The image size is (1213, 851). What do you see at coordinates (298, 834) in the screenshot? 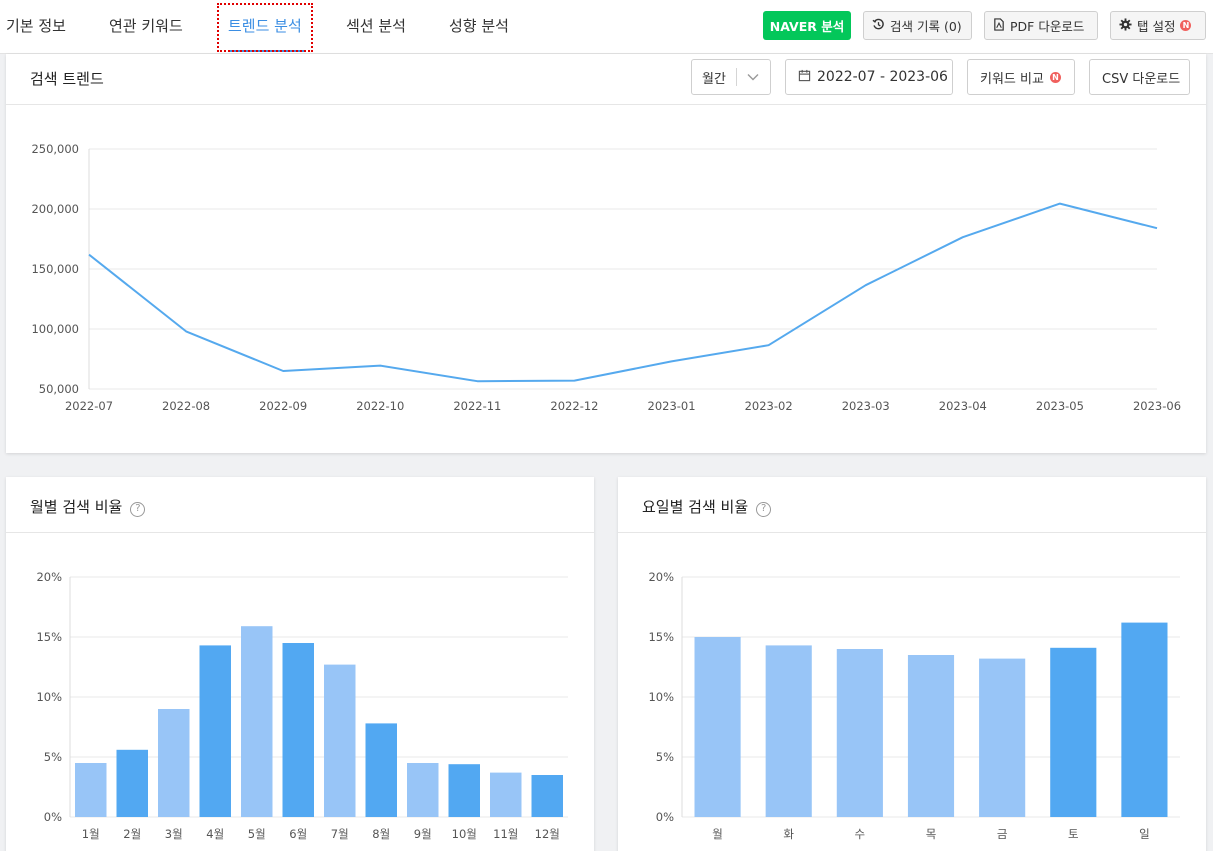
I see `x-tick-label: 6월` at bounding box center [298, 834].